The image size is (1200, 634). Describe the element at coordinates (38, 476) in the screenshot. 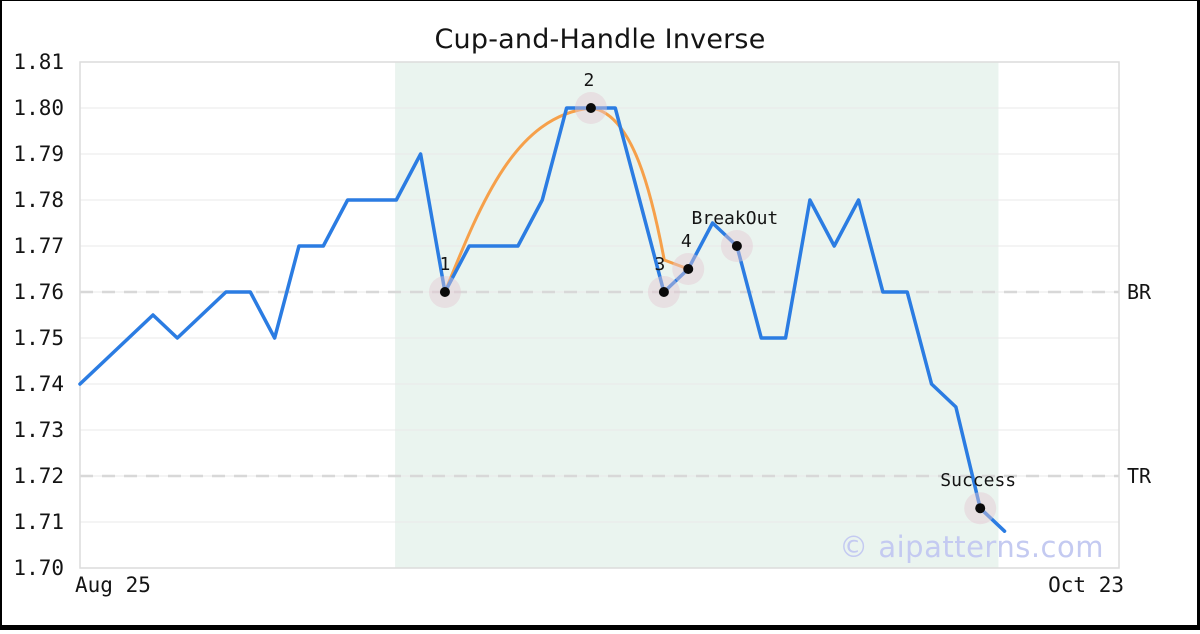

I see `y-tick-label: 1.72` at that location.